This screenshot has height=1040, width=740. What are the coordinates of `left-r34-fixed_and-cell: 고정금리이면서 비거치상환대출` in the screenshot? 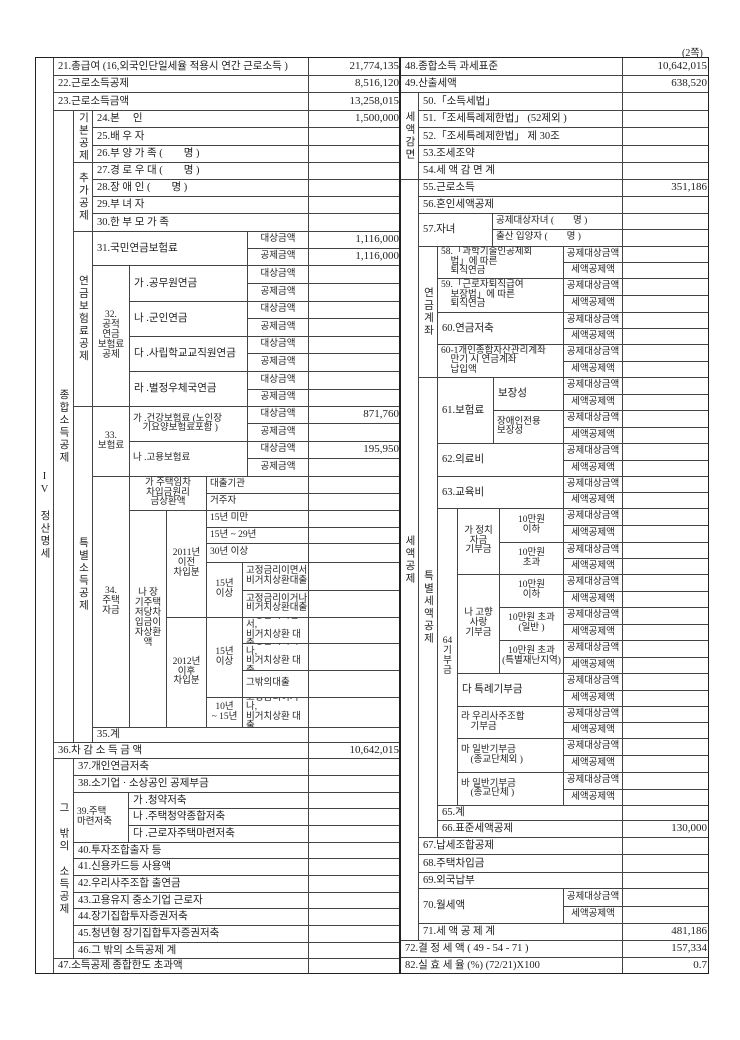 It's located at (275, 576).